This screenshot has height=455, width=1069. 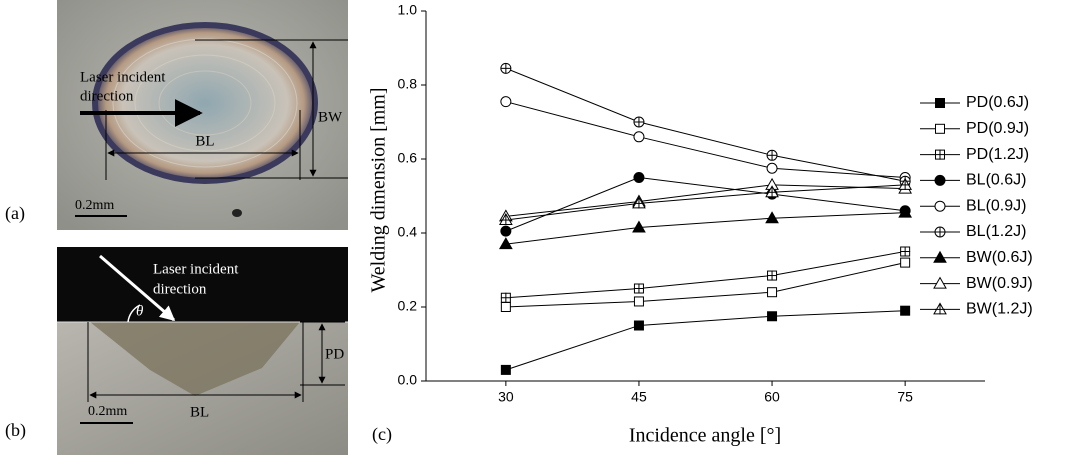 What do you see at coordinates (996, 180) in the screenshot?
I see `legend-label: BL(0.6J)` at bounding box center [996, 180].